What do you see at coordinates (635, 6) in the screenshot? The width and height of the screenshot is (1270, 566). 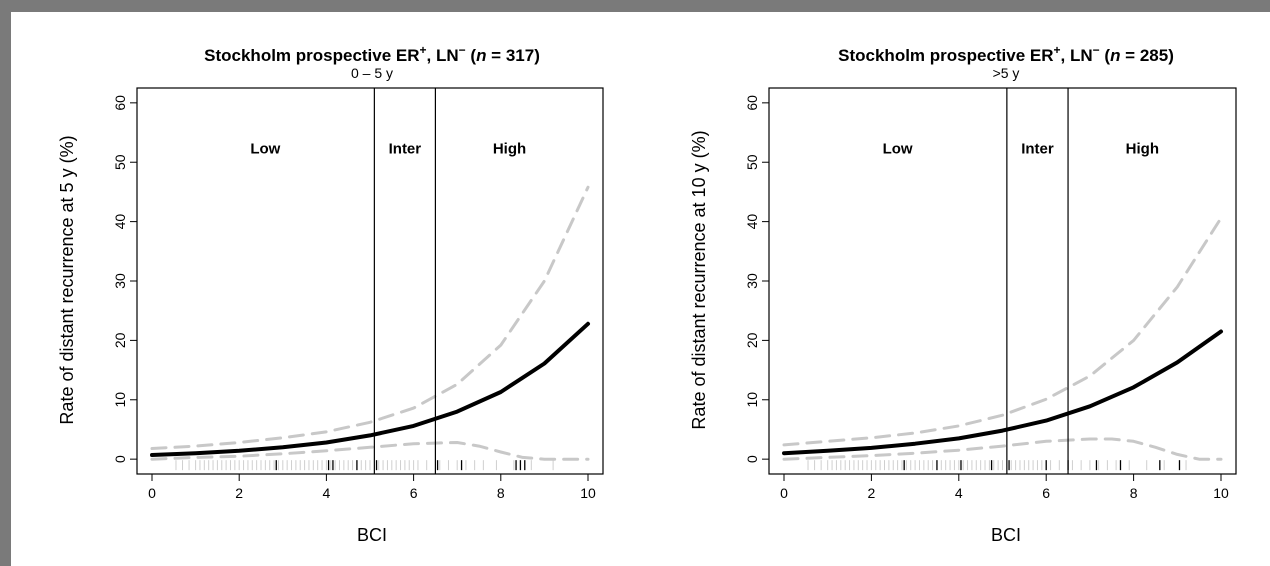 I see `top-border-band` at bounding box center [635, 6].